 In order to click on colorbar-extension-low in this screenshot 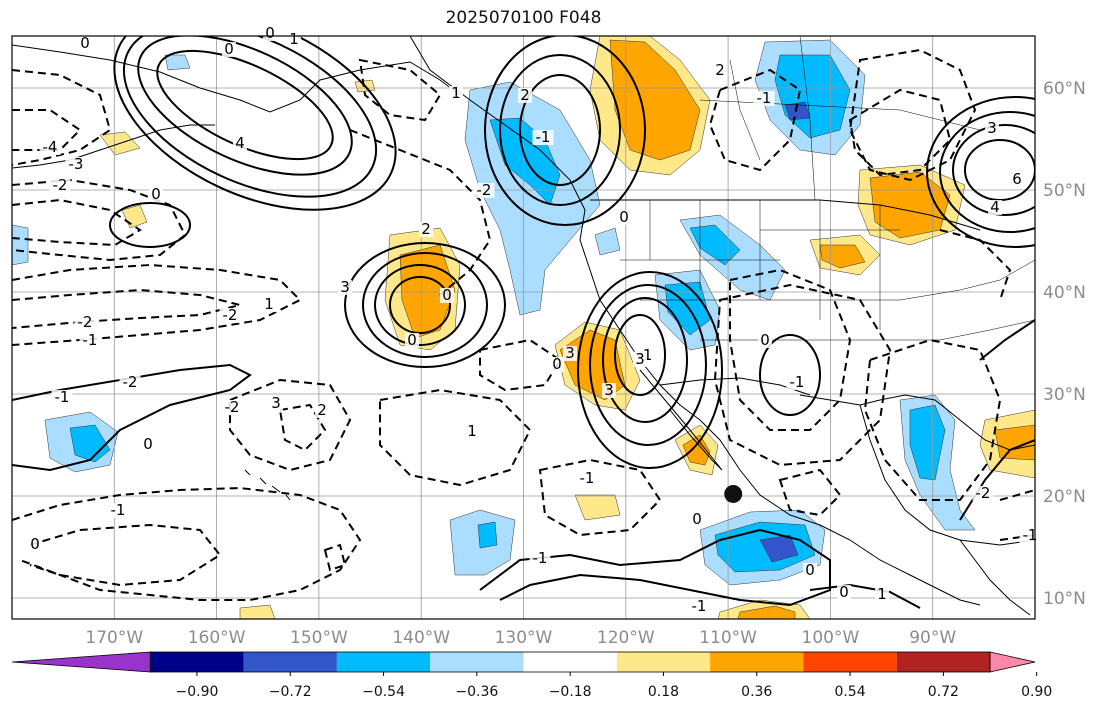, I will do `click(81, 662)`.